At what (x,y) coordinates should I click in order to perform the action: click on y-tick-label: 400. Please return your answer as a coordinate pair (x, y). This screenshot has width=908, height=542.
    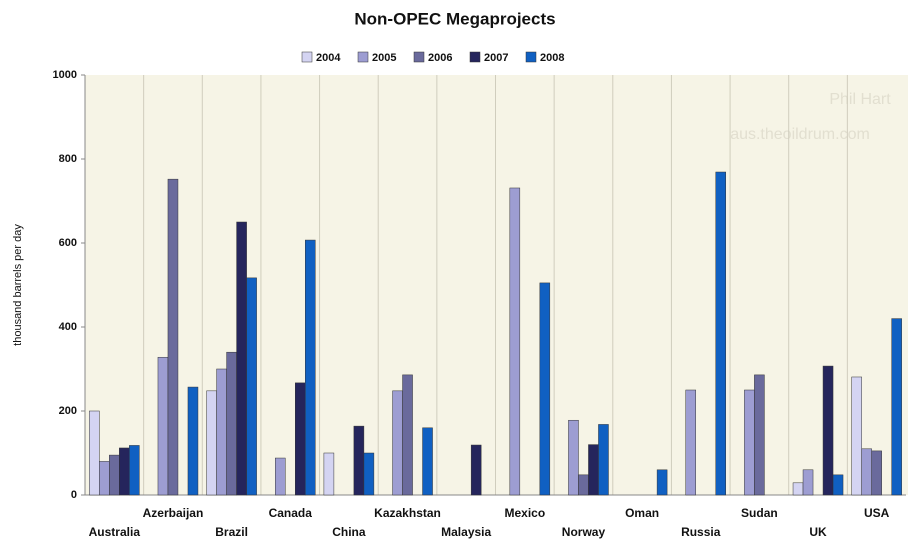
    Looking at the image, I should click on (68, 327).